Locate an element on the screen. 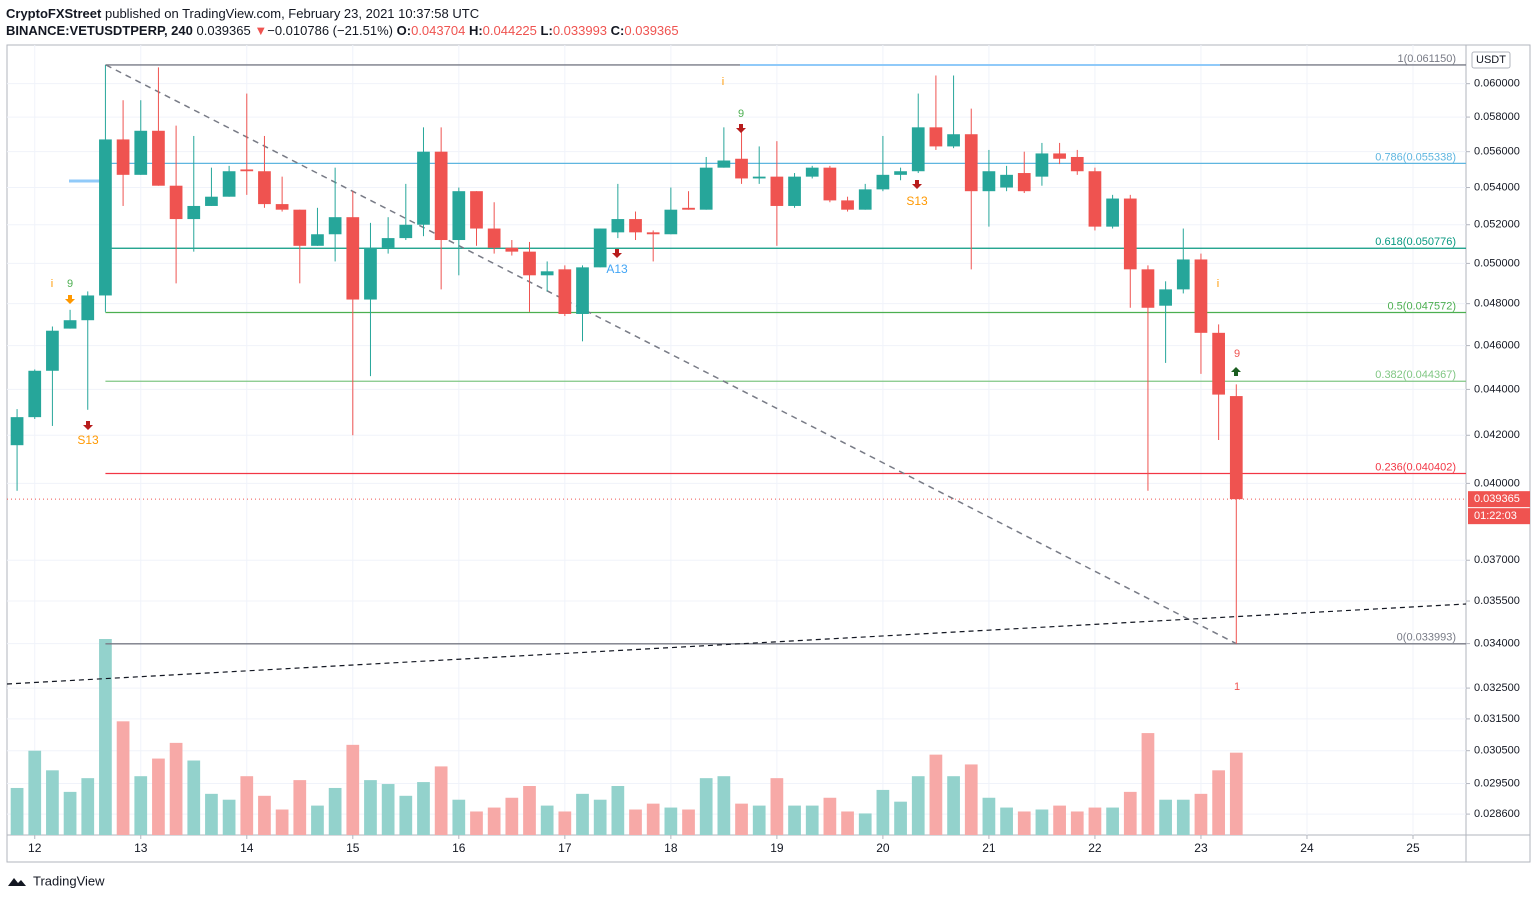  y-tick-label: 0.050000 is located at coordinates (1497, 263).